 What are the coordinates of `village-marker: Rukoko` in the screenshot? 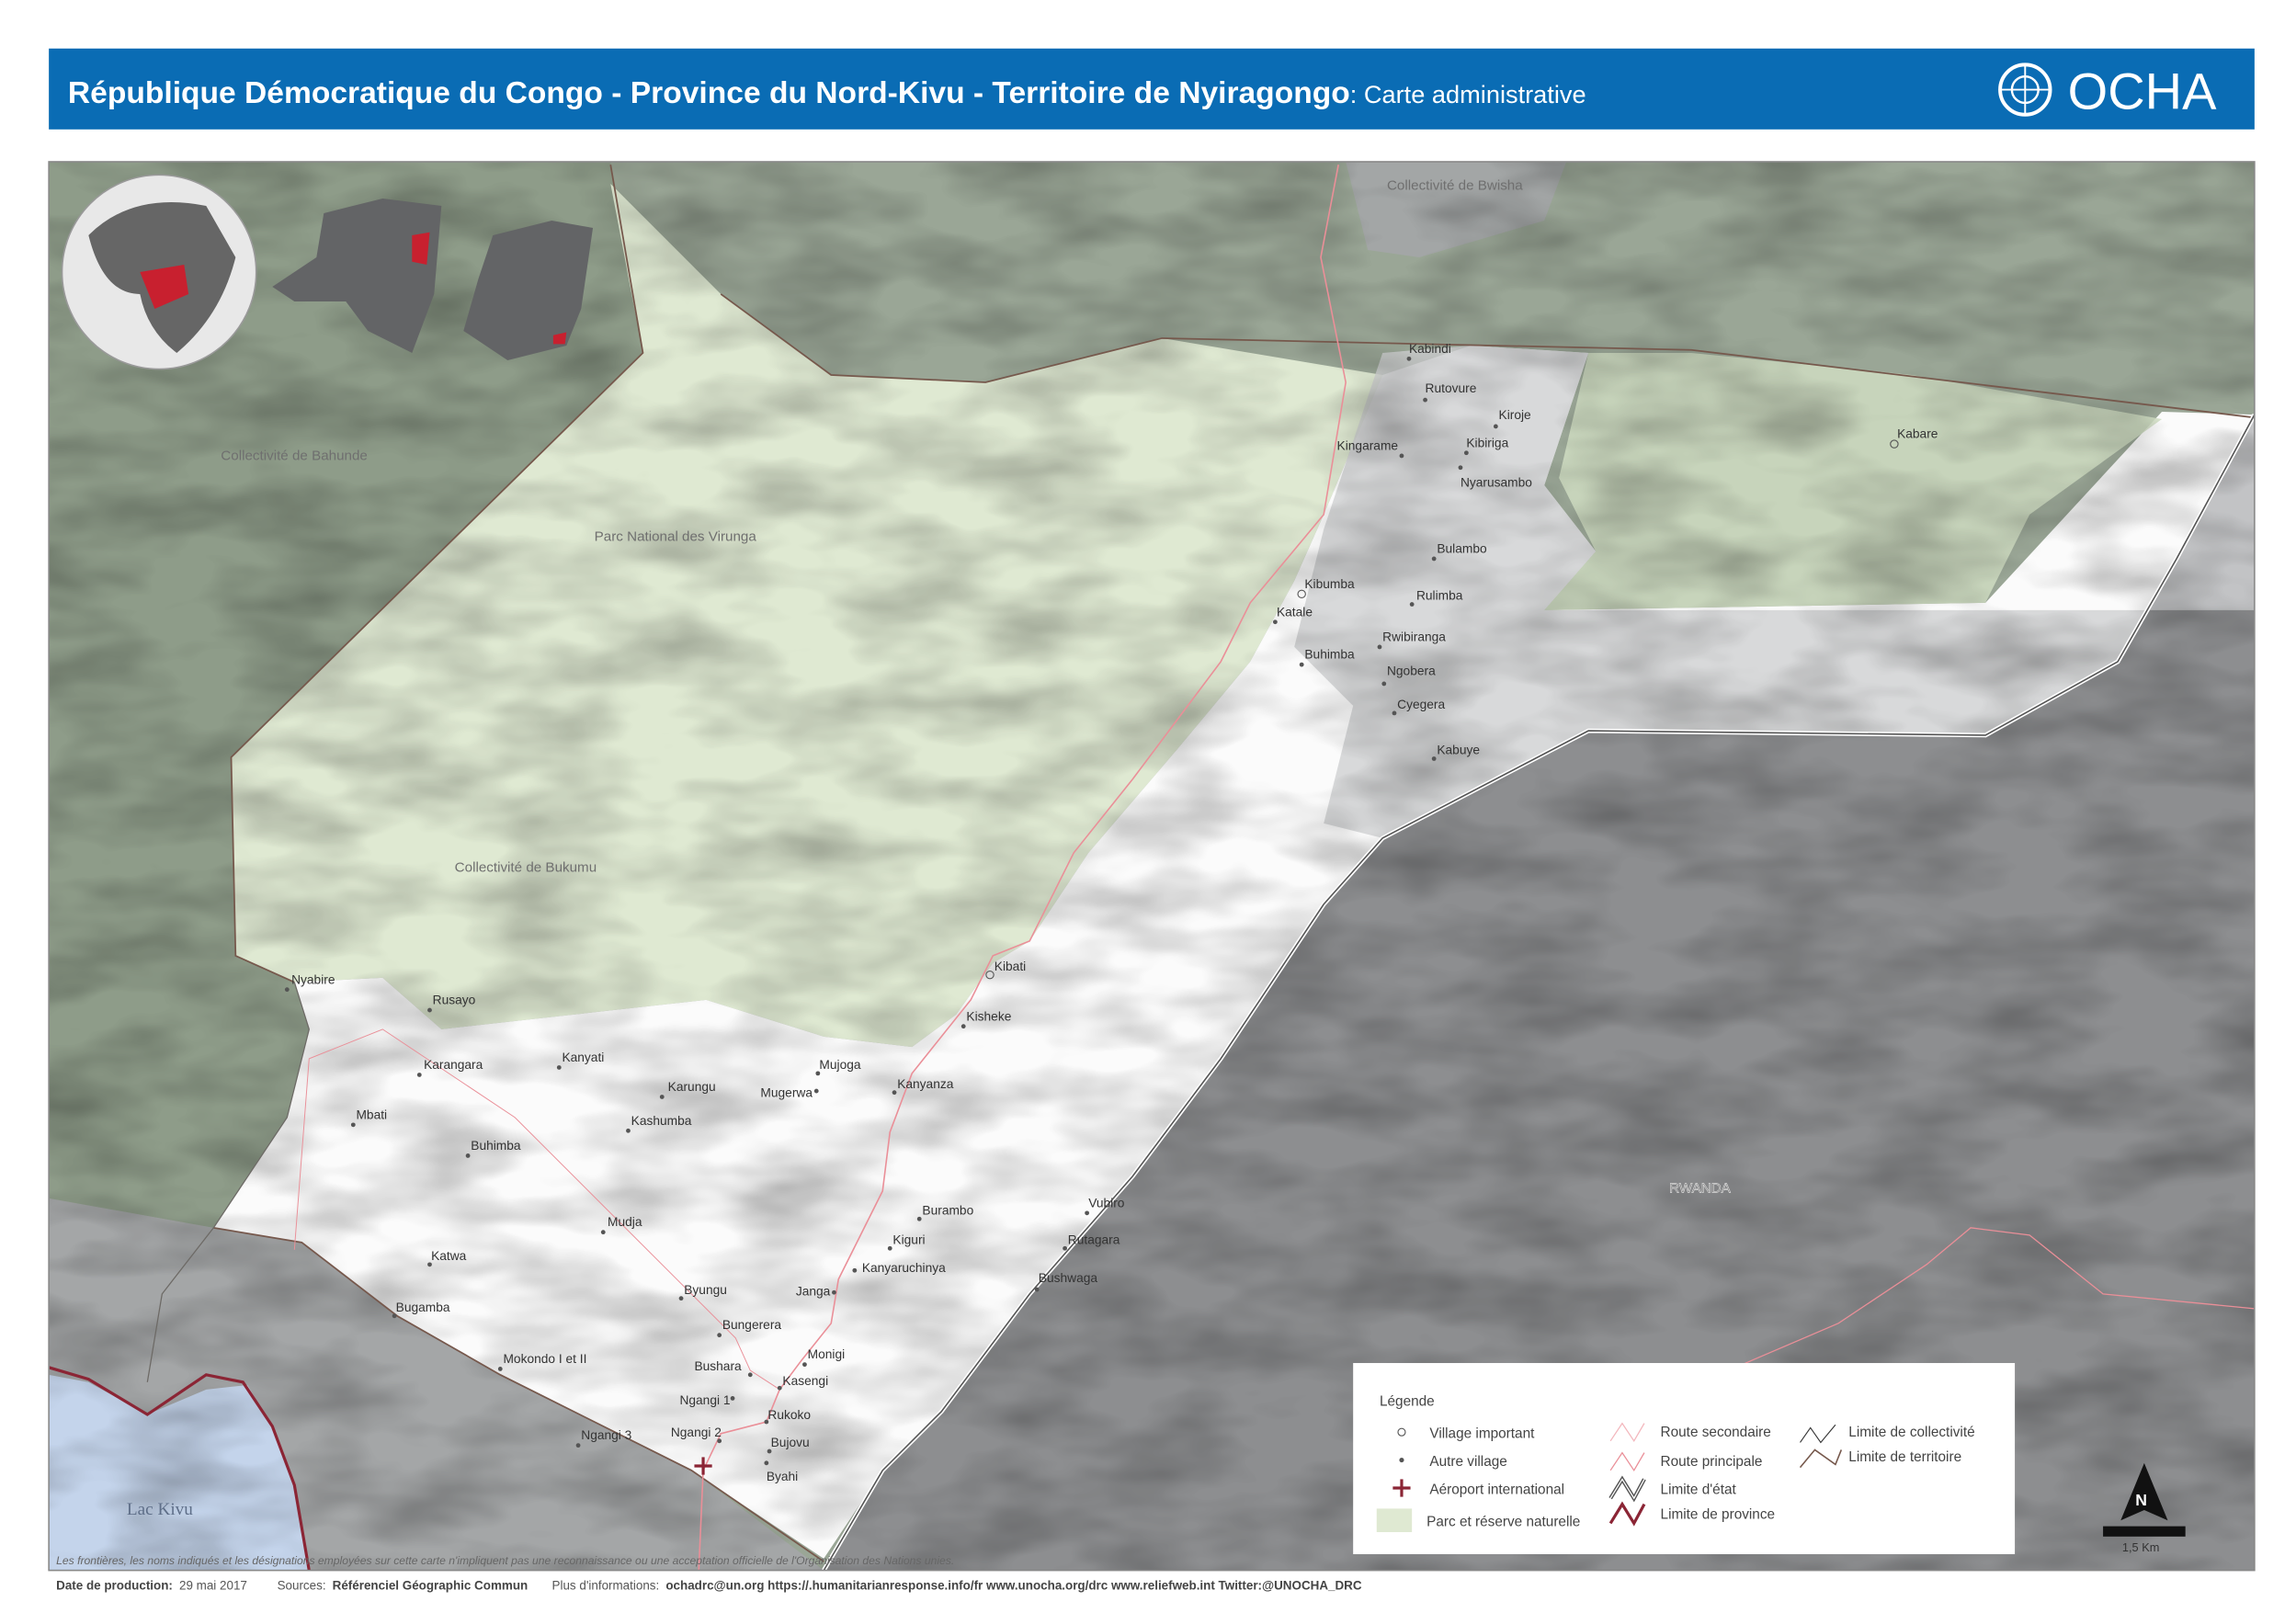 It's located at (788, 1416).